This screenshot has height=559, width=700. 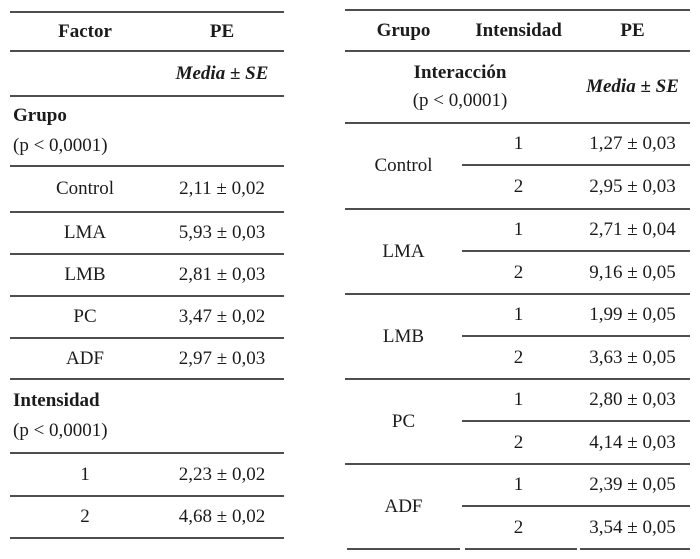 I want to click on pe-value-cell: 5,93 ± 0,03, so click(x=222, y=232).